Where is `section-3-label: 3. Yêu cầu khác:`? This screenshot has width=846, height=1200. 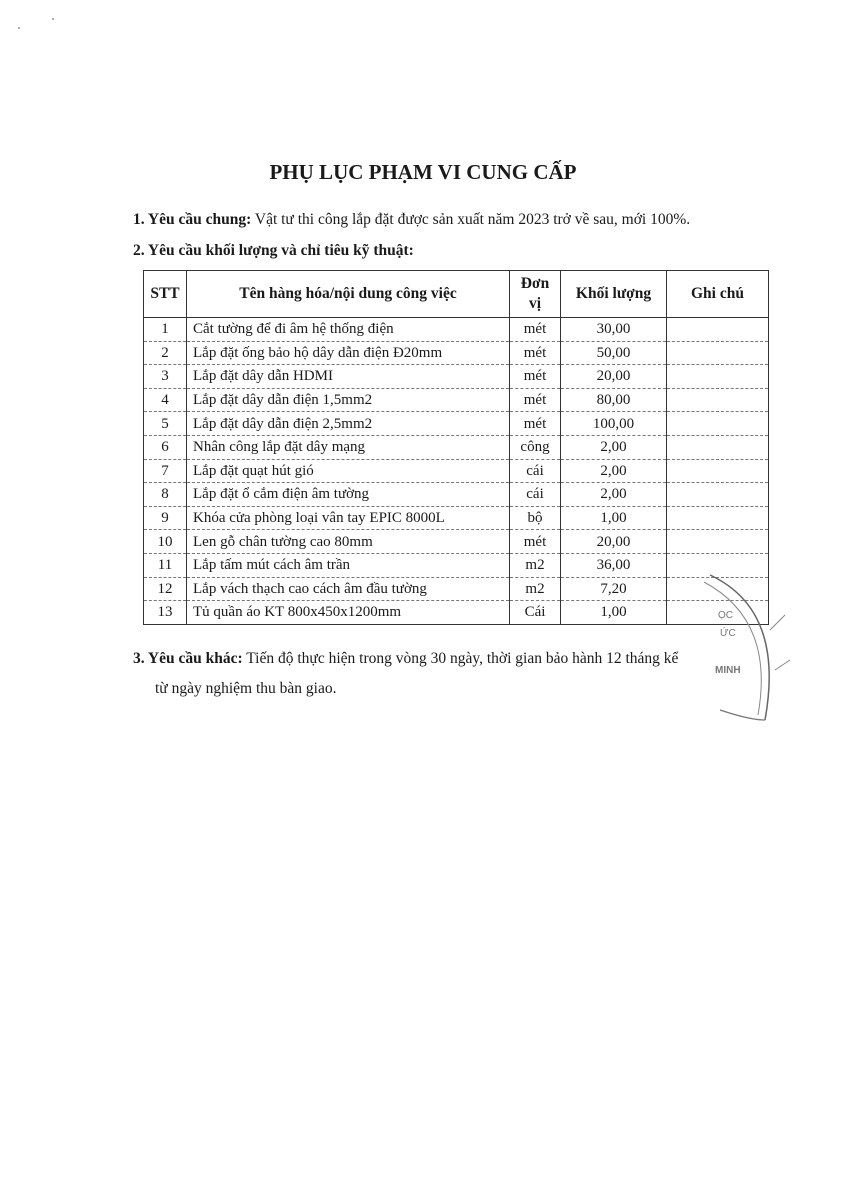 section-3-label: 3. Yêu cầu khác: is located at coordinates (188, 658).